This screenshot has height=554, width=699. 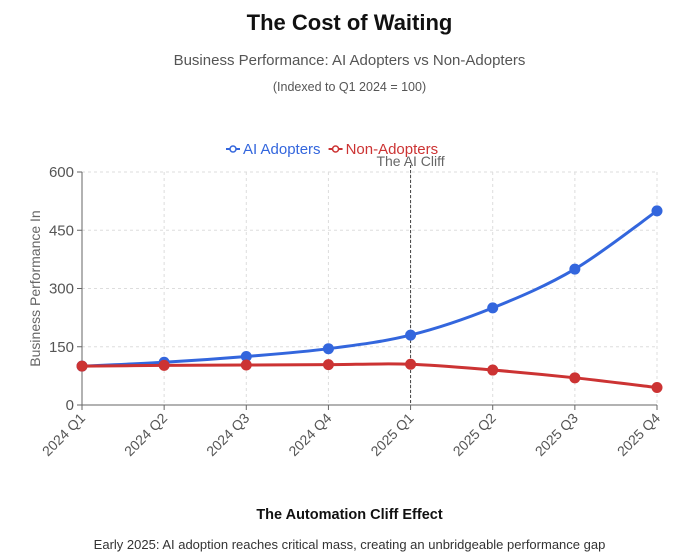 What do you see at coordinates (410, 161) in the screenshot?
I see `annotation-label: The AI Cliff` at bounding box center [410, 161].